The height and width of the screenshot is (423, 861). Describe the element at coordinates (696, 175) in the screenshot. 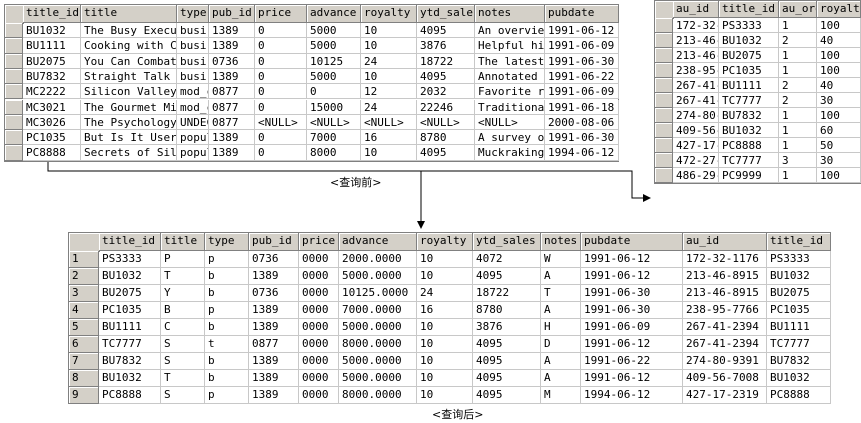

I see `cell: 486-29-` at that location.